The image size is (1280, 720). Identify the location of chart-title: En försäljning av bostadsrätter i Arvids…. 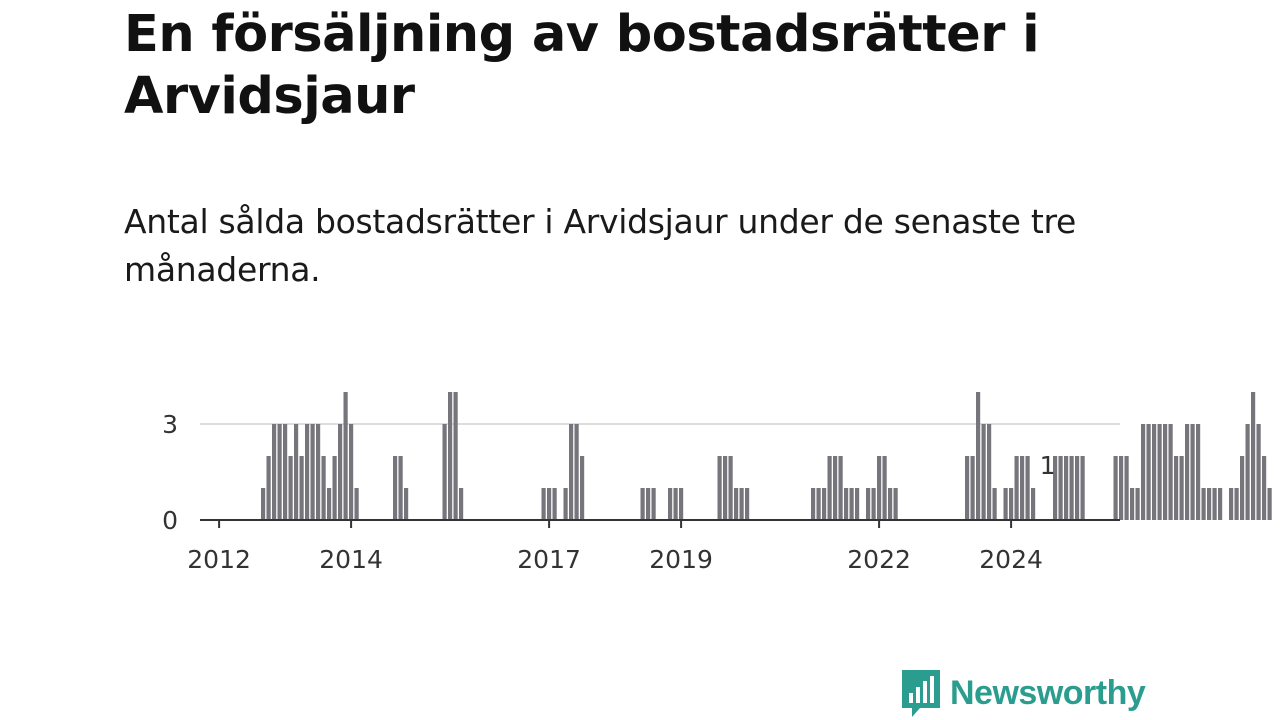
(582, 65).